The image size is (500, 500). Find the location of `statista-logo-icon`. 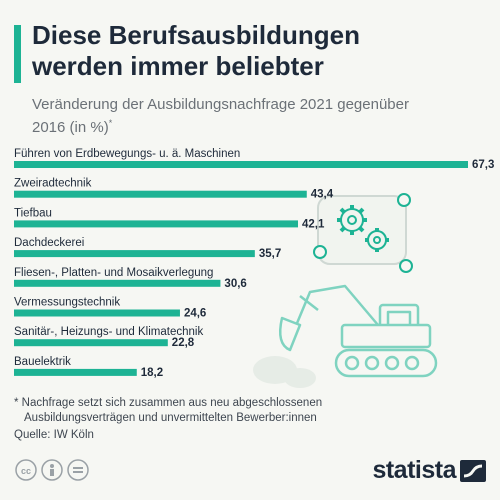

statista-logo-icon is located at coordinates (473, 470).